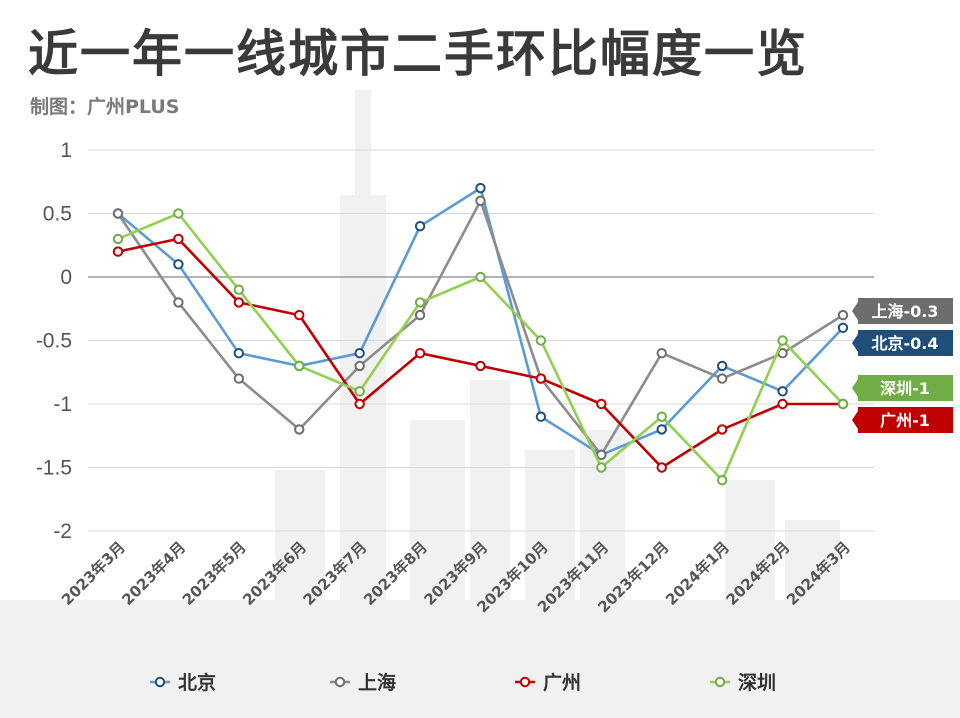 Image resolution: width=960 pixels, height=718 pixels. Describe the element at coordinates (153, 573) in the screenshot. I see `x-tick-label: 2023年4月` at that location.